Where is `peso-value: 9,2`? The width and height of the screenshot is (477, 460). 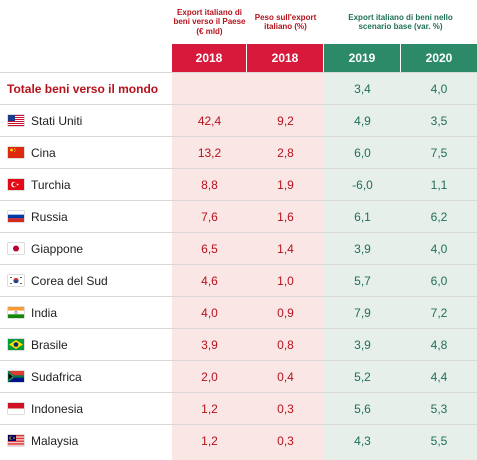 peso-value: 9,2 is located at coordinates (285, 120).